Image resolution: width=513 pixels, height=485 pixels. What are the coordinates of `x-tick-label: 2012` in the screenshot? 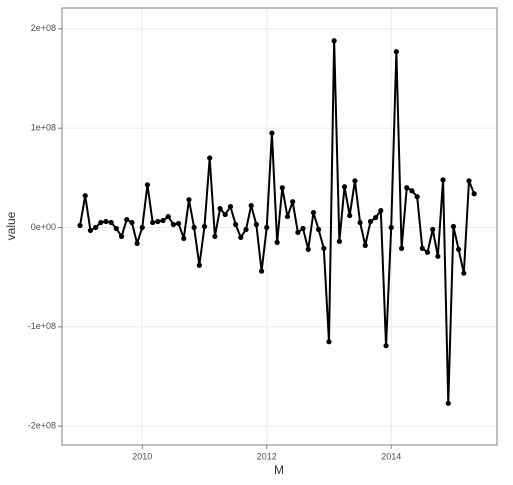 It's located at (267, 456).